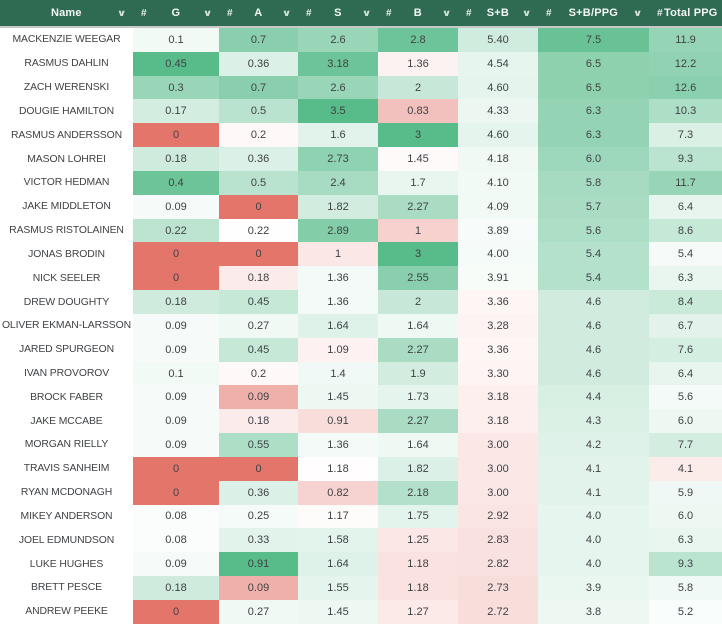 The width and height of the screenshot is (722, 624). What do you see at coordinates (418, 468) in the screenshot?
I see `cell-b: 1.82` at bounding box center [418, 468].